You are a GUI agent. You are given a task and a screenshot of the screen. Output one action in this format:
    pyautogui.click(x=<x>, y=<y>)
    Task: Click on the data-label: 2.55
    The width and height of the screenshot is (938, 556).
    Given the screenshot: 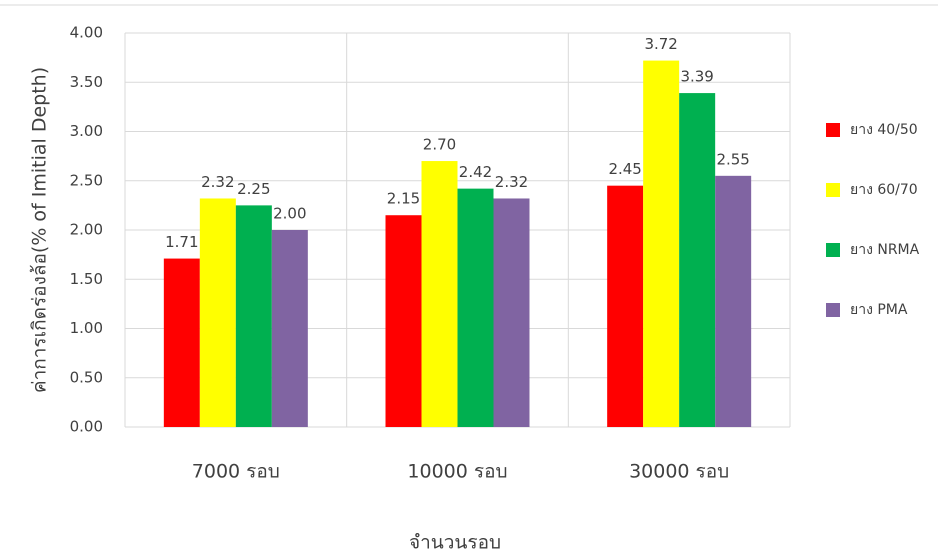 What is the action you would take?
    pyautogui.click(x=732, y=159)
    